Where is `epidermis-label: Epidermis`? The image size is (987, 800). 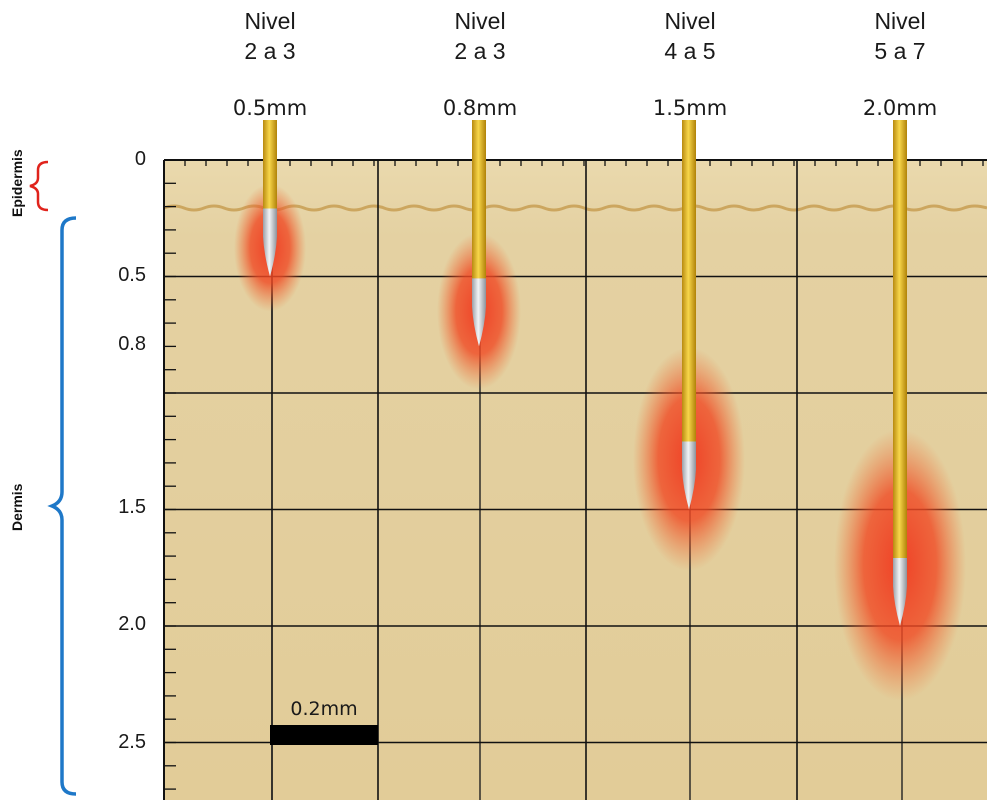 epidermis-label: Epidermis is located at coordinates (17, 183).